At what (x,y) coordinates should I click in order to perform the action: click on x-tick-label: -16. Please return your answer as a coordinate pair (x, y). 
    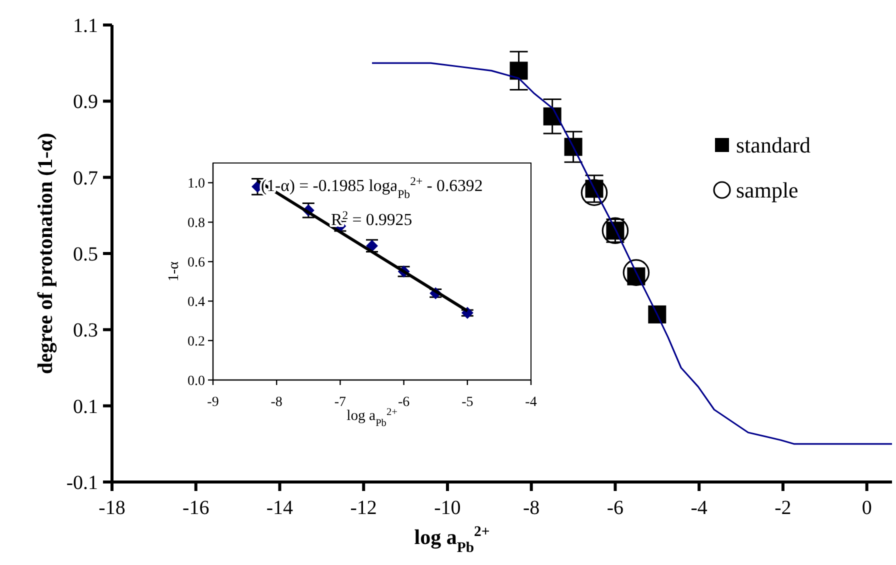
    Looking at the image, I should click on (196, 508).